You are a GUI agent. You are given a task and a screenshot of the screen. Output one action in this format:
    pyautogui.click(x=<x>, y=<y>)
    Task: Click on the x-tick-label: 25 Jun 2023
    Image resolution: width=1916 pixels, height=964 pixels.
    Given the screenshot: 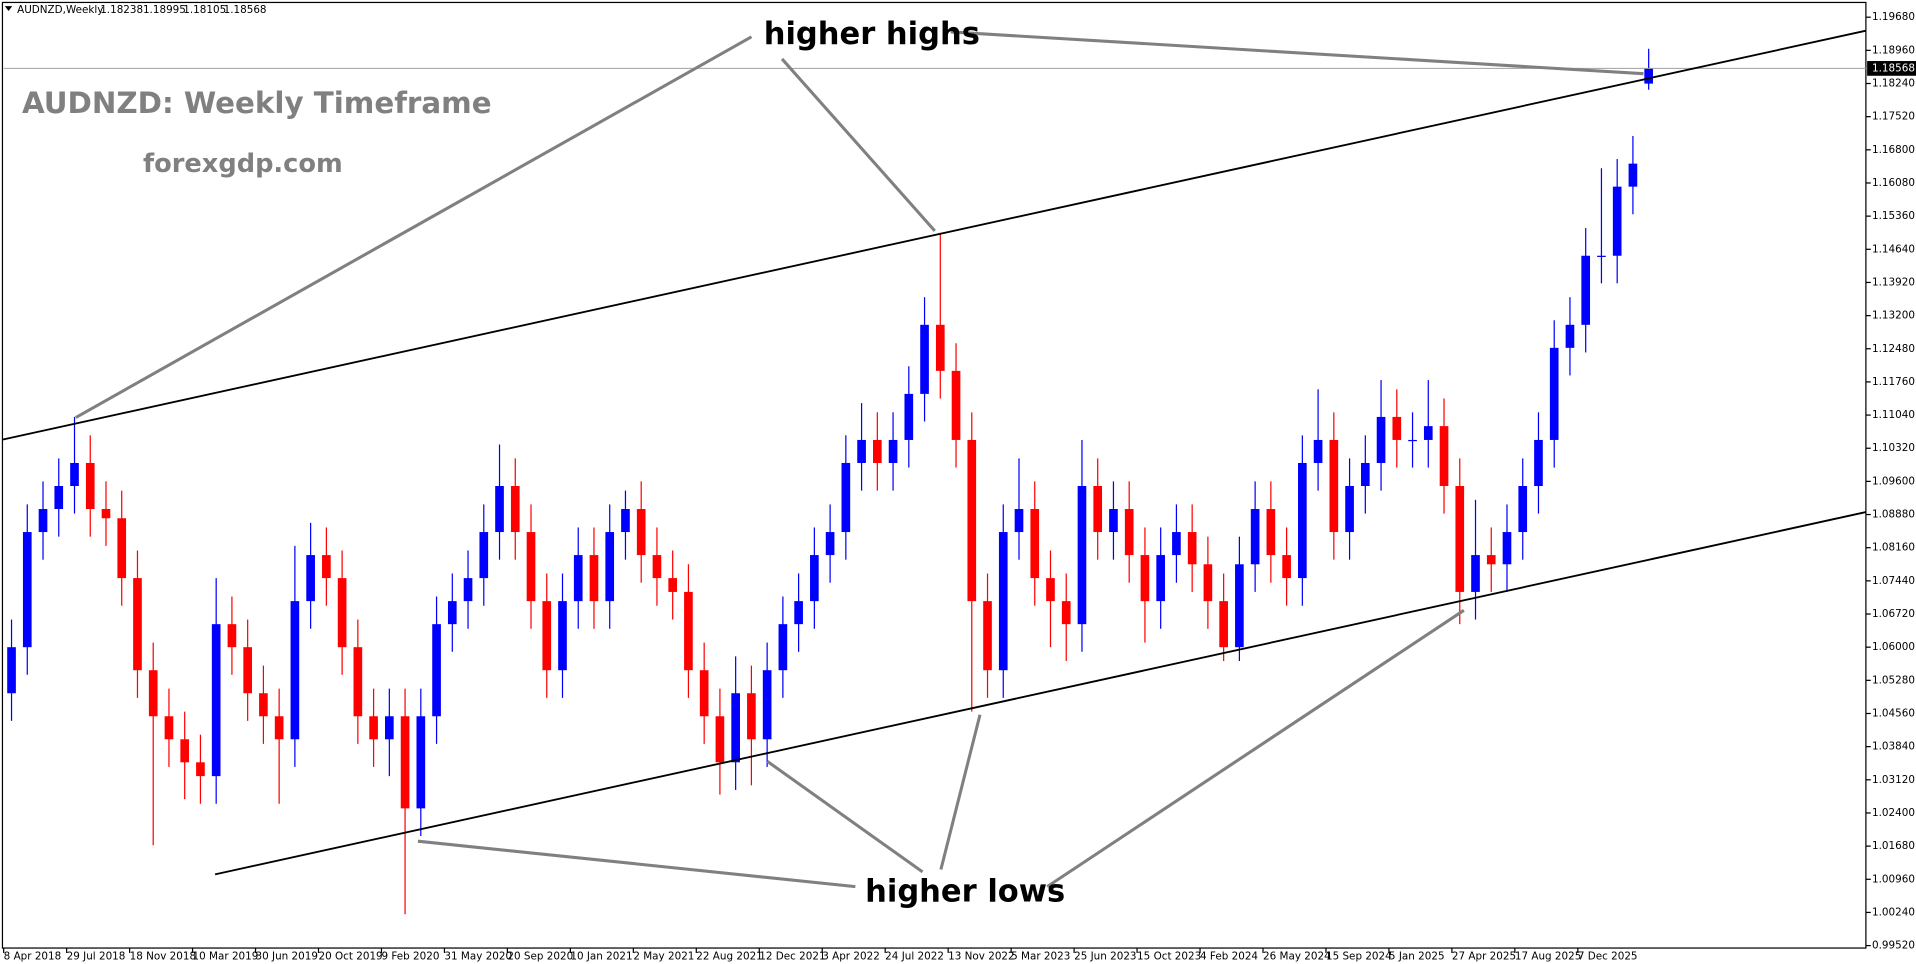 What is the action you would take?
    pyautogui.click(x=1105, y=957)
    